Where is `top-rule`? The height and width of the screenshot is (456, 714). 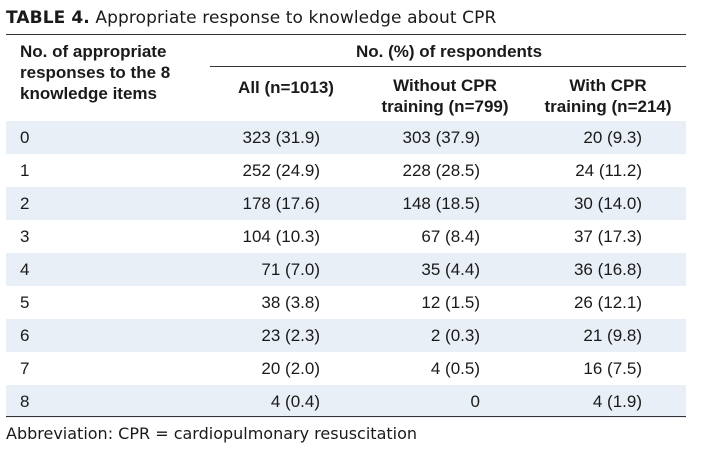
top-rule is located at coordinates (346, 34).